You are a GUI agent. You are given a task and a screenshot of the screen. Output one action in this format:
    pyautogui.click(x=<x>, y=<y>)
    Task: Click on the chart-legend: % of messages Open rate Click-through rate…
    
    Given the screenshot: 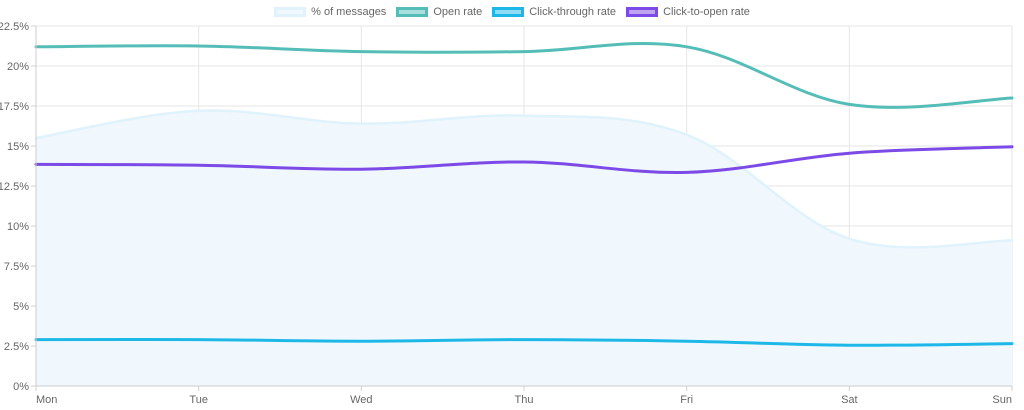 What is the action you would take?
    pyautogui.click(x=512, y=12)
    